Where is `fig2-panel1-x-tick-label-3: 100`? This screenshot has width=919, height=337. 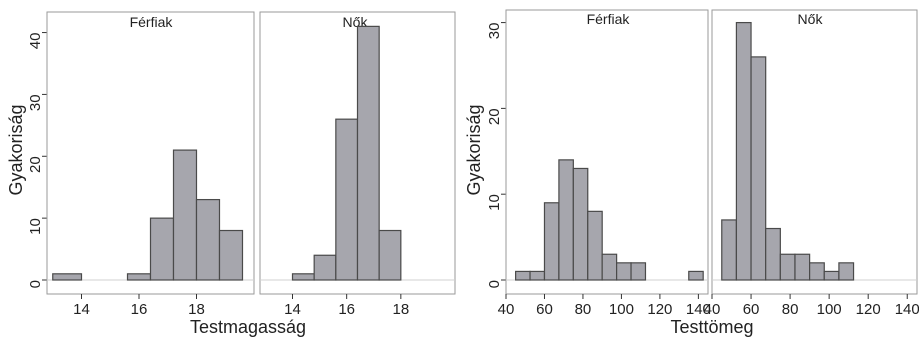 fig2-panel1-x-tick-label-3: 100 is located at coordinates (621, 309).